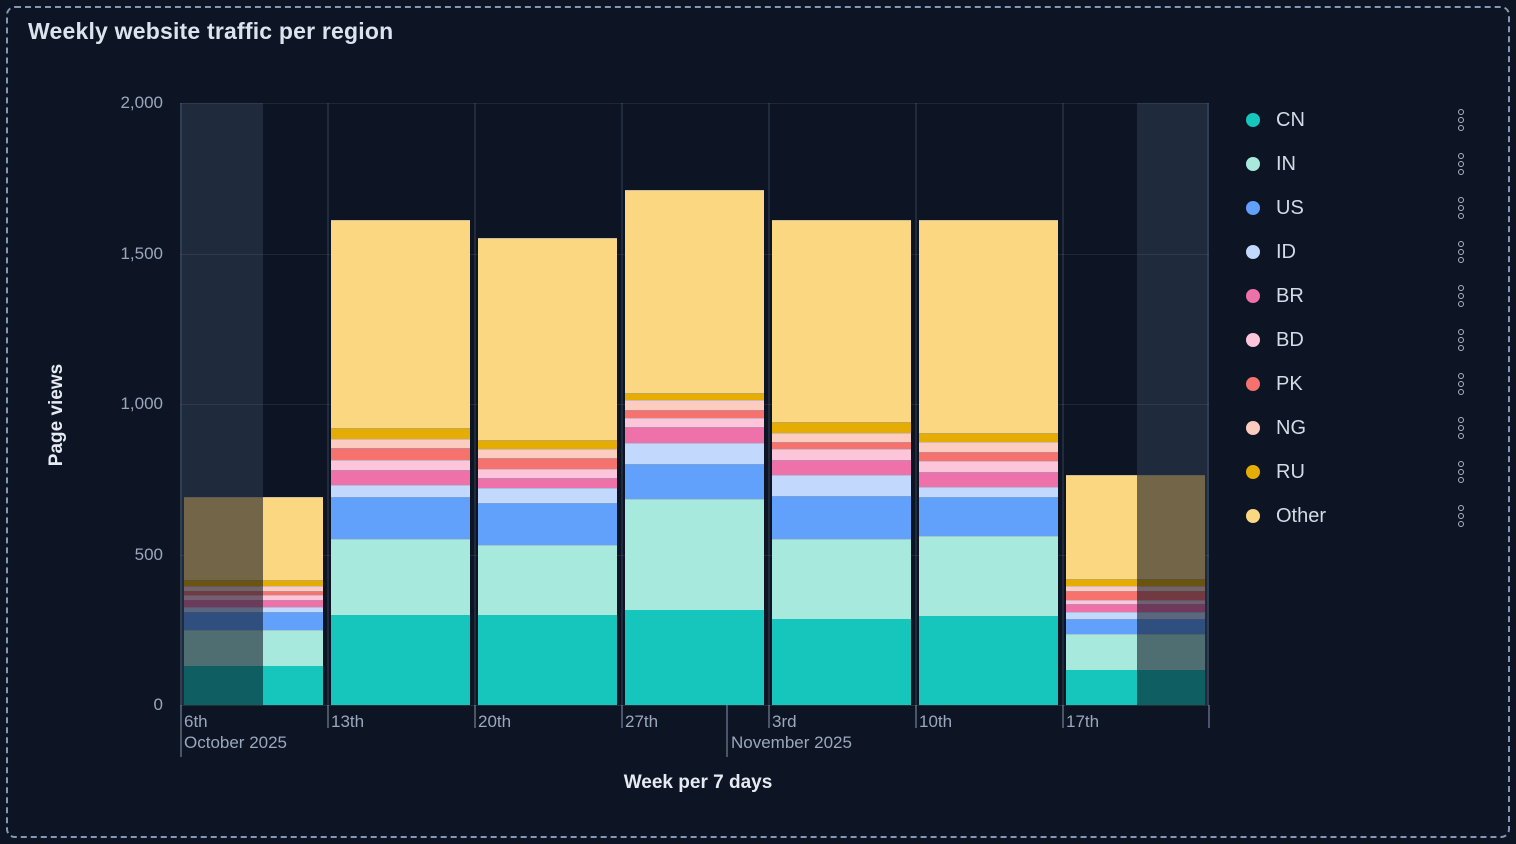 The width and height of the screenshot is (1516, 844). Describe the element at coordinates (642, 721) in the screenshot. I see `x-tick-label: 27th` at that location.